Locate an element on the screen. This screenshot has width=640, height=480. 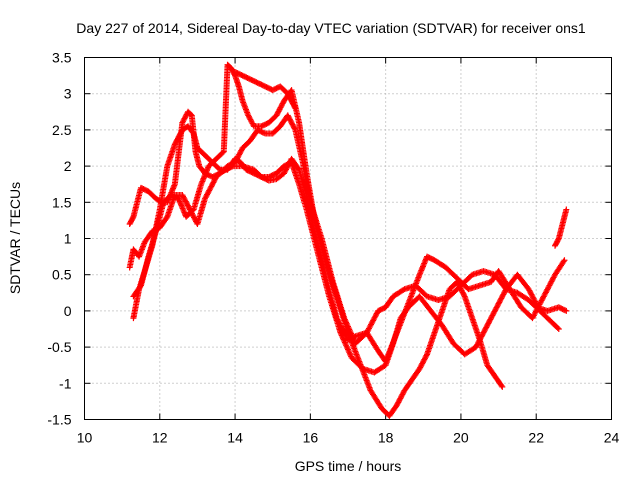
x-tick-label: 22 is located at coordinates (536, 438).